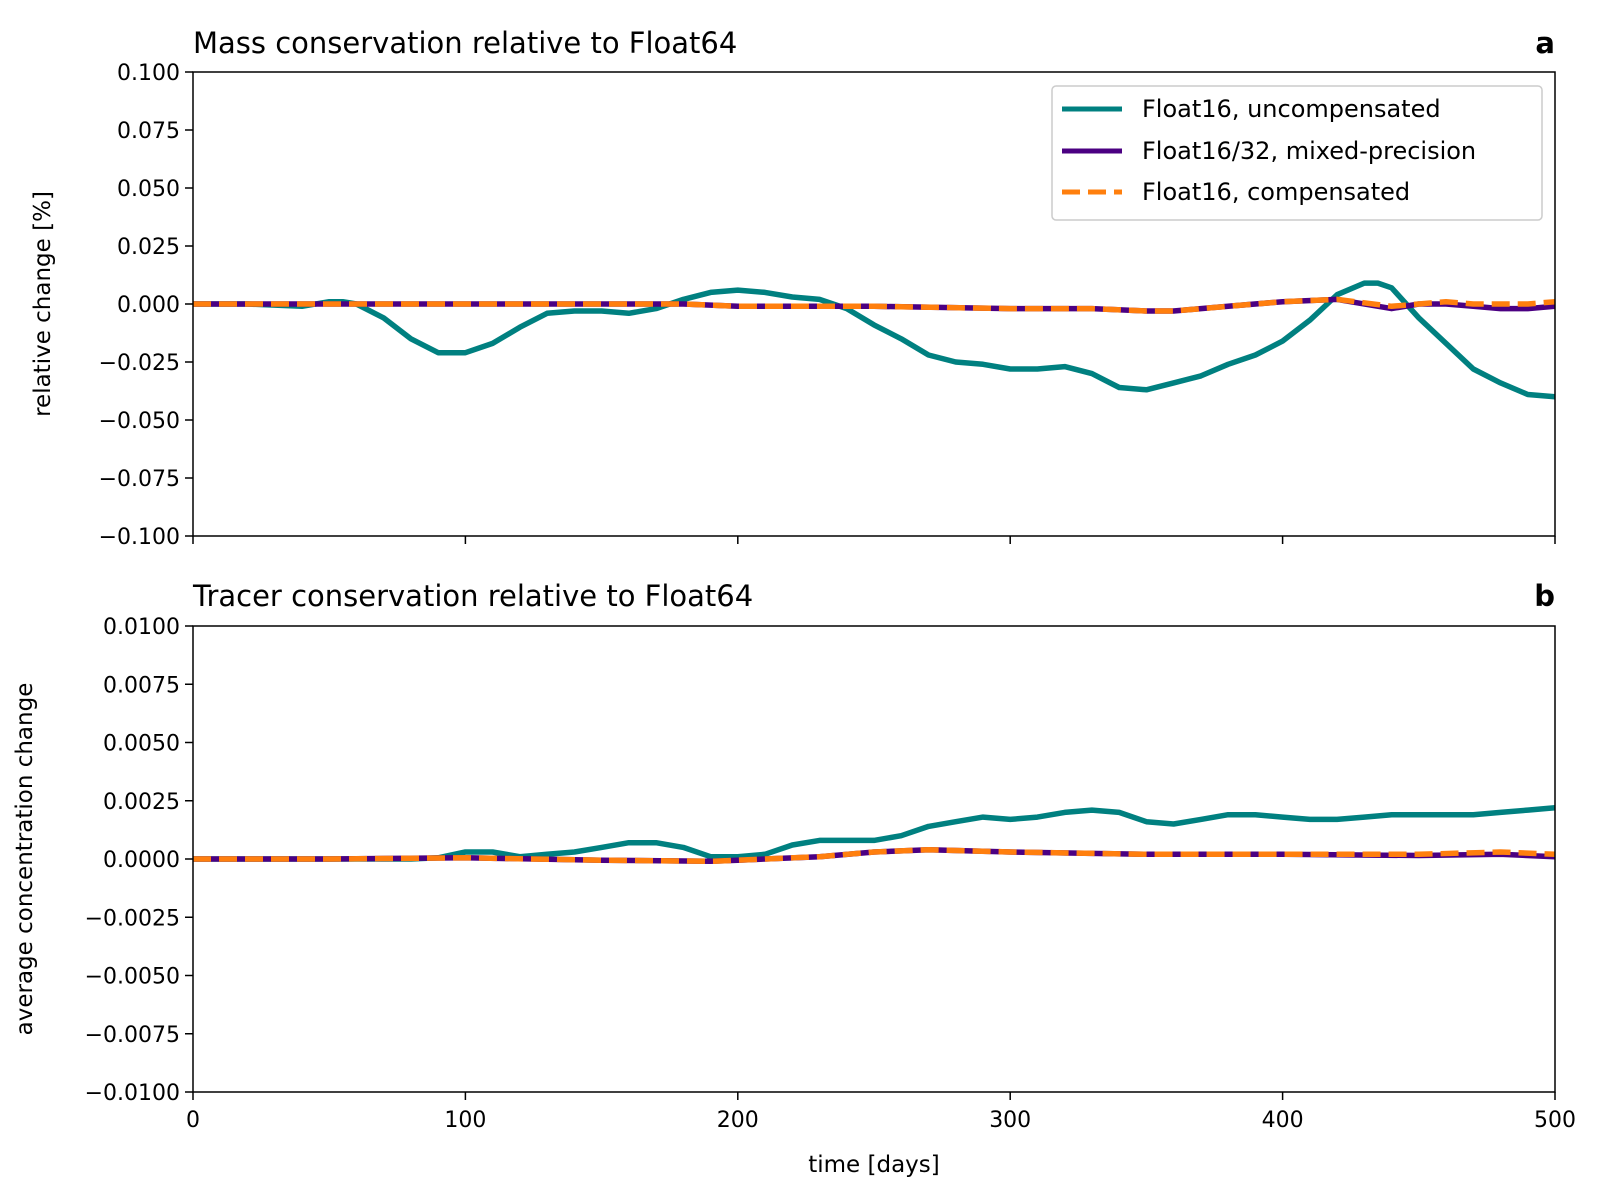 This screenshot has width=1600, height=1200. Describe the element at coordinates (874, 1165) in the screenshot. I see `x-axis-label: time [days]` at that location.